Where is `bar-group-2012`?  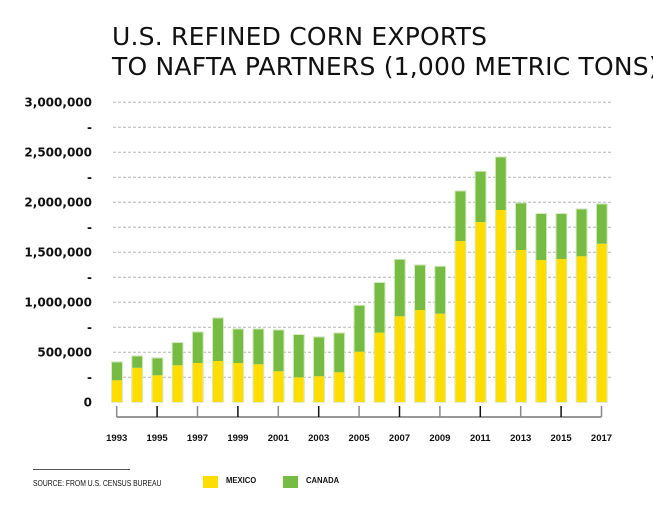 bar-group-2012 is located at coordinates (500, 279).